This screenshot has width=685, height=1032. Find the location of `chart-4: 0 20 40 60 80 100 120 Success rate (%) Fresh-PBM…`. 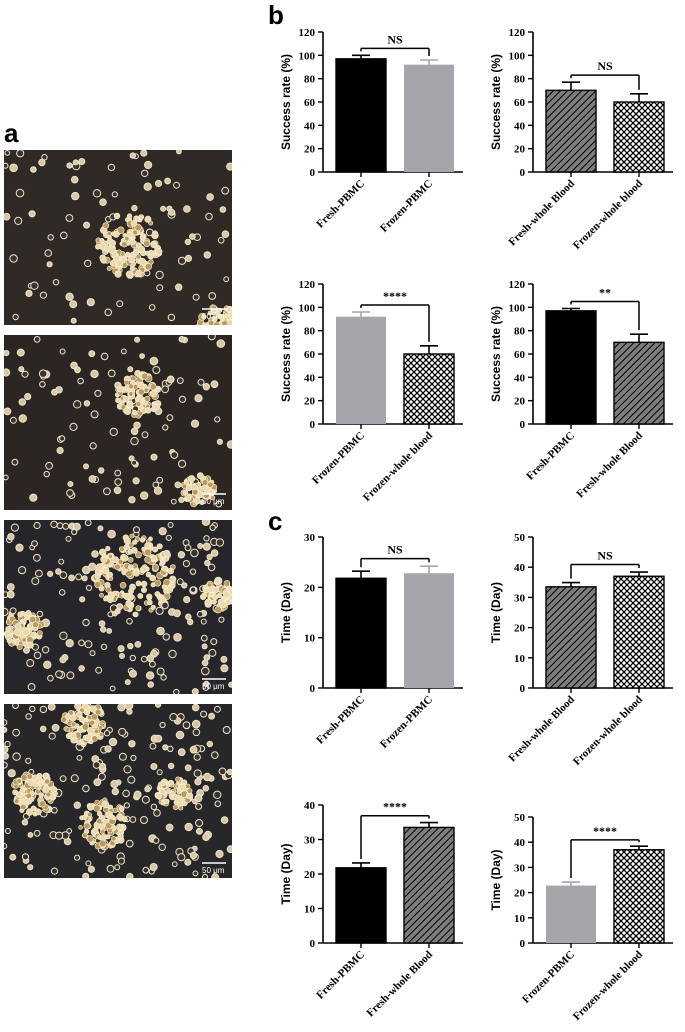

chart-4: 0 20 40 60 80 100 120 Success rate (%) Fresh-PBM… is located at coordinates (581, 389).